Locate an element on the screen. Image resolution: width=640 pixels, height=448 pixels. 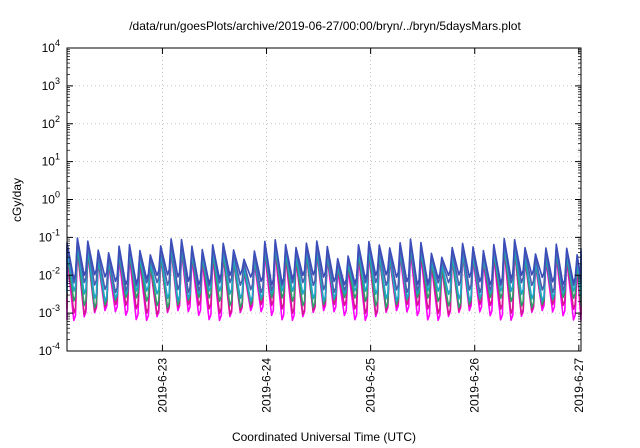
x-tick-label: 2019-6-26 is located at coordinates (475, 385).